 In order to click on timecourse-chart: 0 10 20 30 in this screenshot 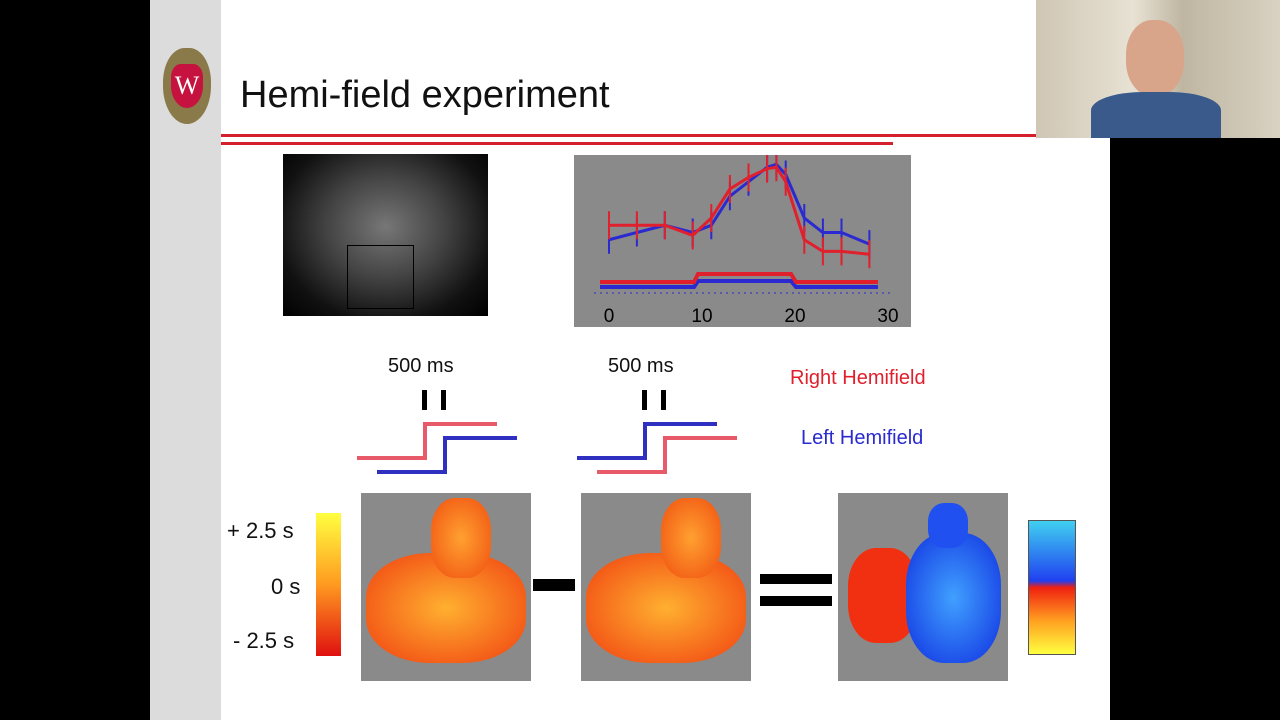, I will do `click(742, 241)`.